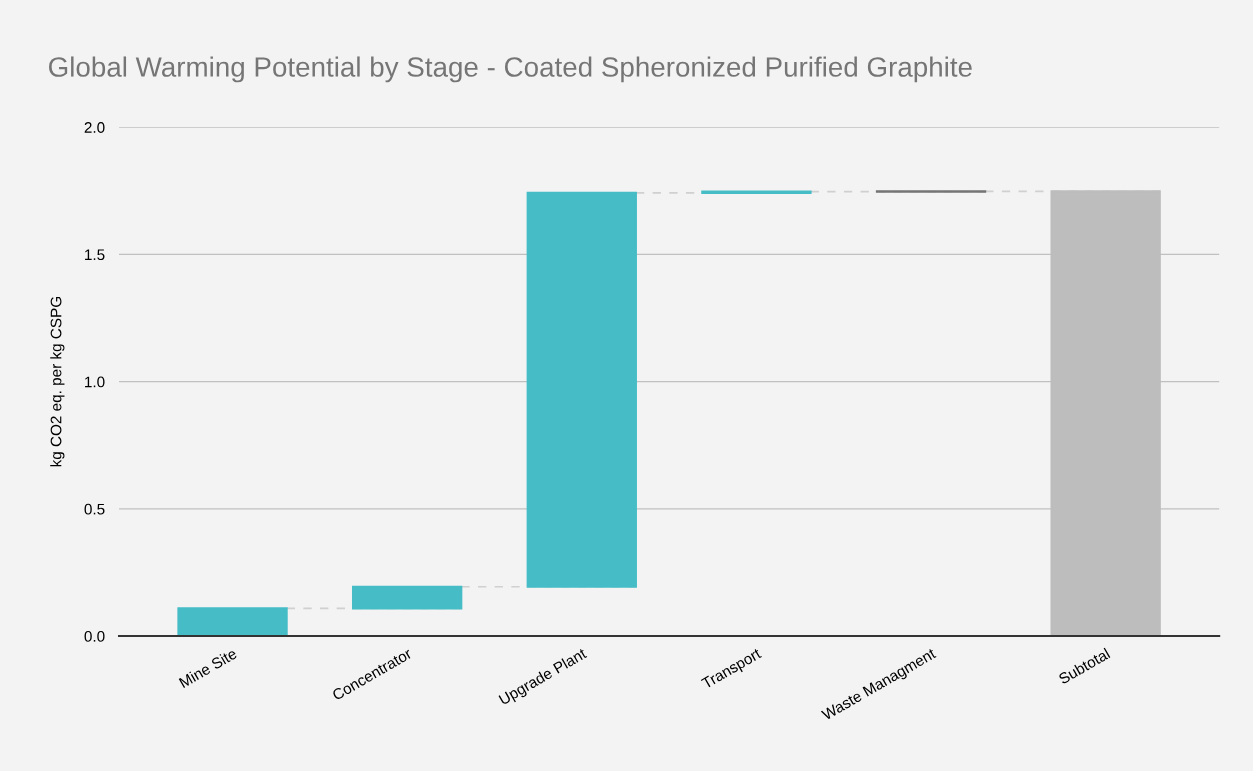 The width and height of the screenshot is (1253, 771). I want to click on y-tick-label: 0.0, so click(94, 636).